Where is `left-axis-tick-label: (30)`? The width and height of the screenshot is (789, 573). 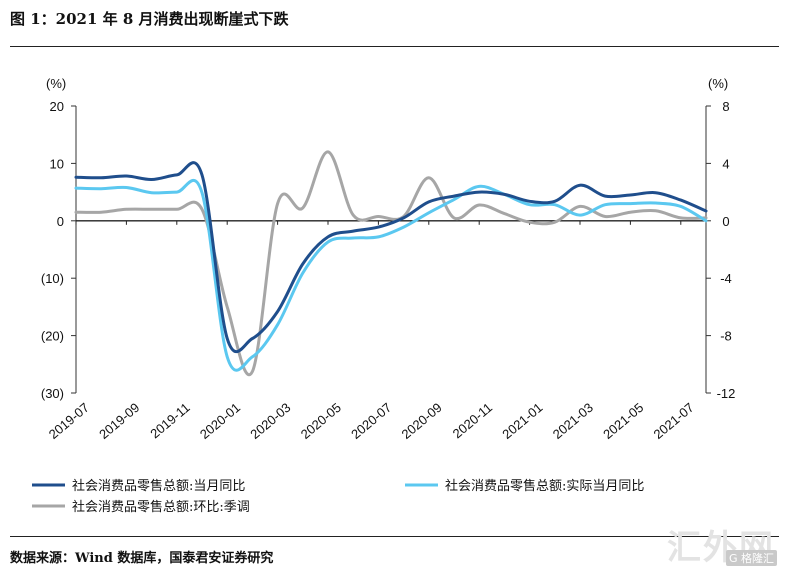 left-axis-tick-label: (30) is located at coordinates (52, 393).